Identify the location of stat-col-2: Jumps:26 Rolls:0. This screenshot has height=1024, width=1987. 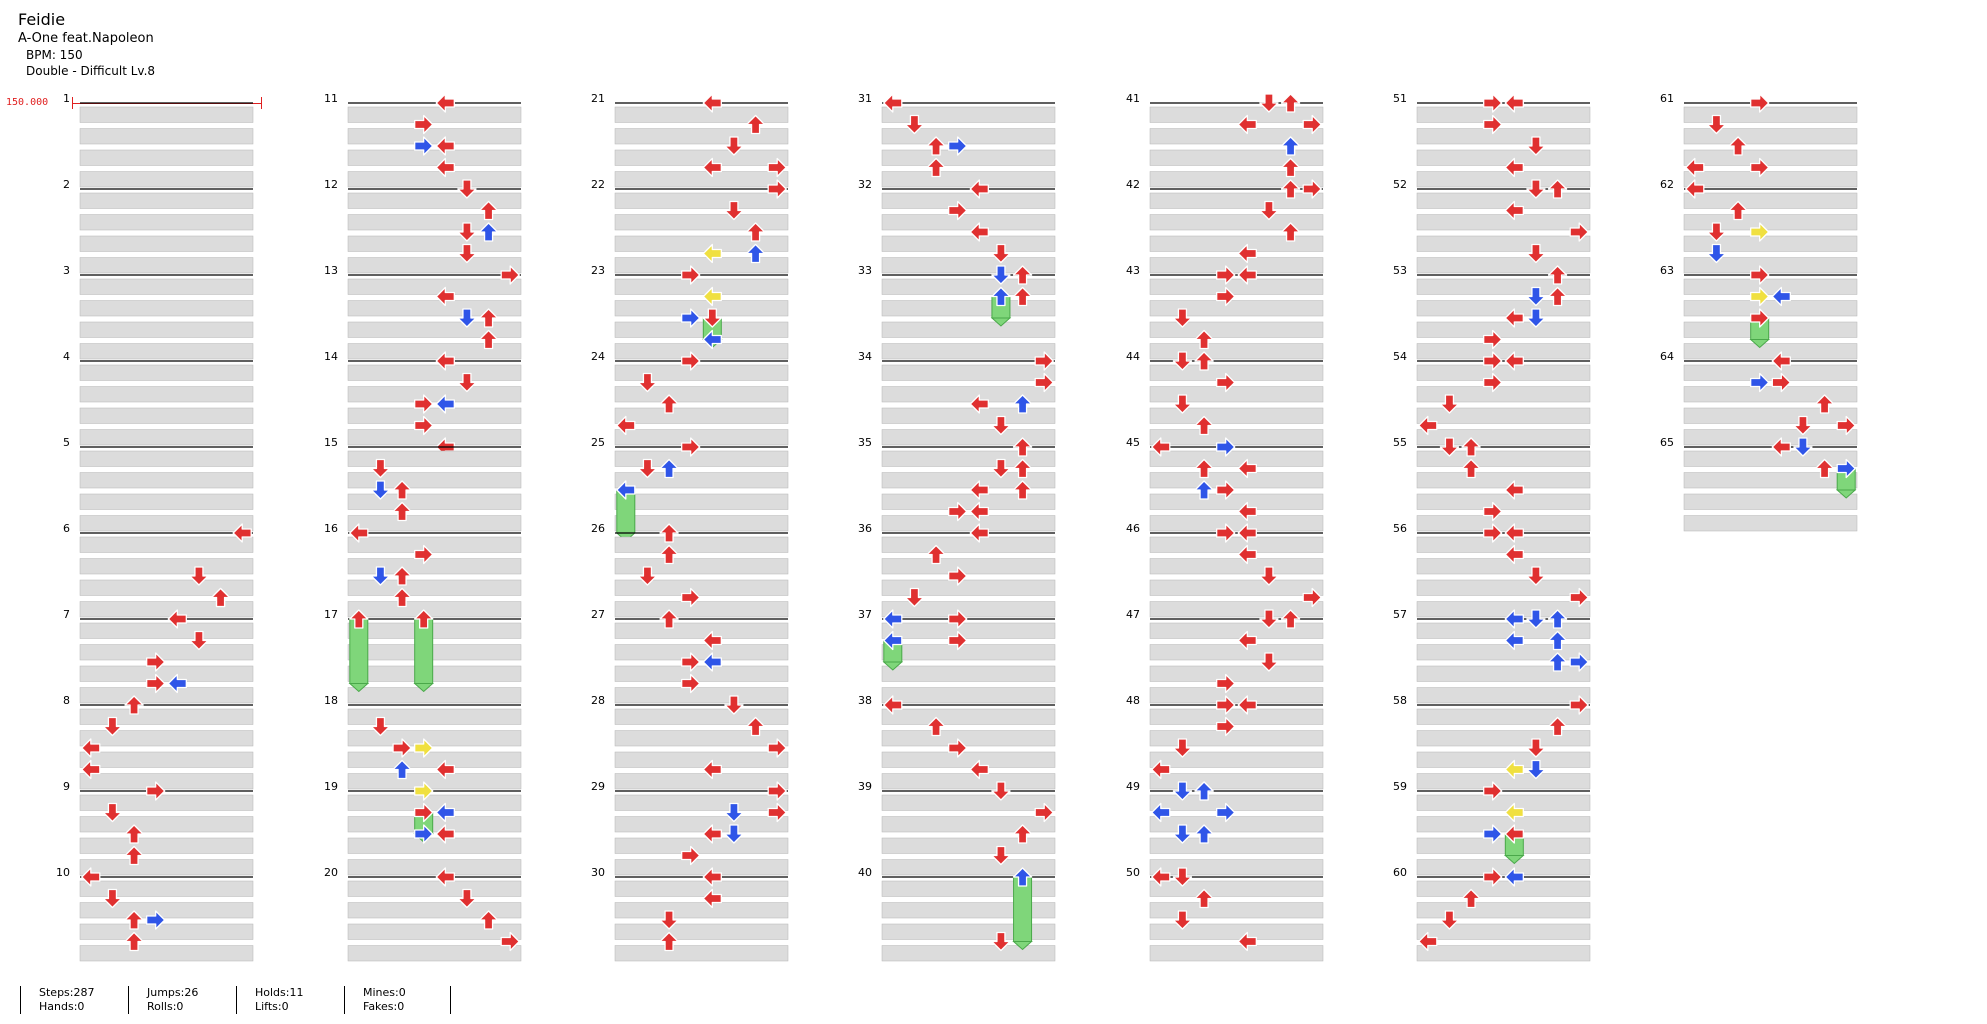
(163, 1000).